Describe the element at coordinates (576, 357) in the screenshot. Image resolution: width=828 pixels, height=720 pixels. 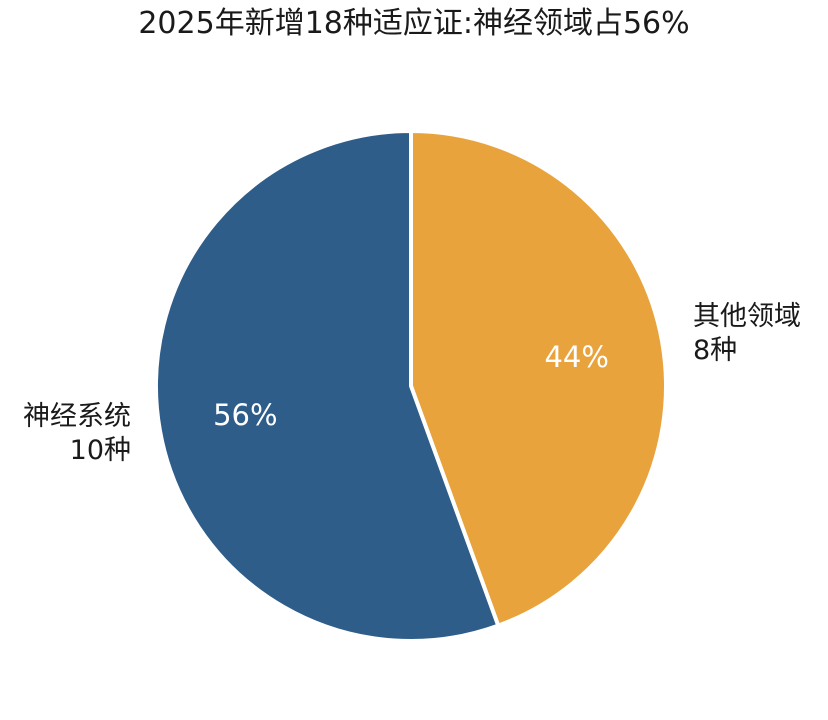
I see `pie-slice-1-percent-label: 44%` at that location.